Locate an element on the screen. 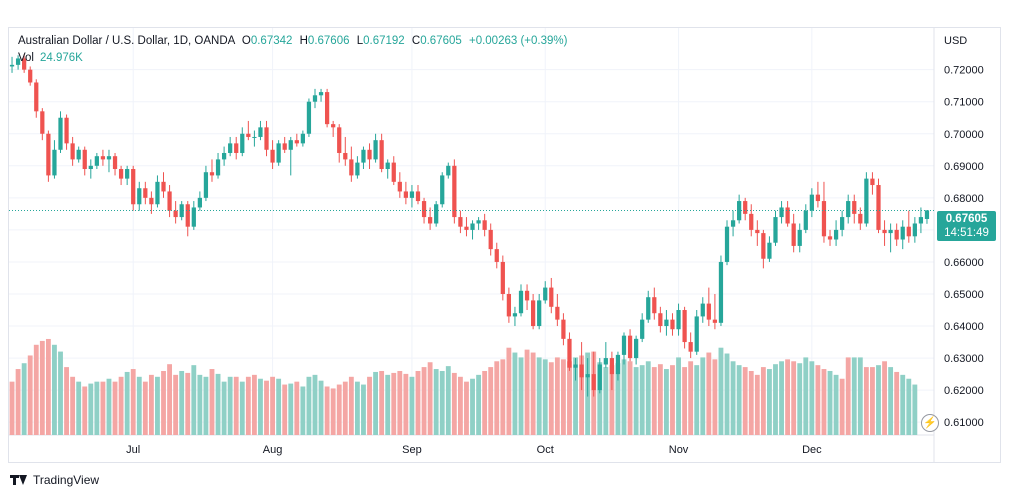 The width and height of the screenshot is (1012, 498). bar-countdown: 14:51:49 is located at coordinates (966, 233).